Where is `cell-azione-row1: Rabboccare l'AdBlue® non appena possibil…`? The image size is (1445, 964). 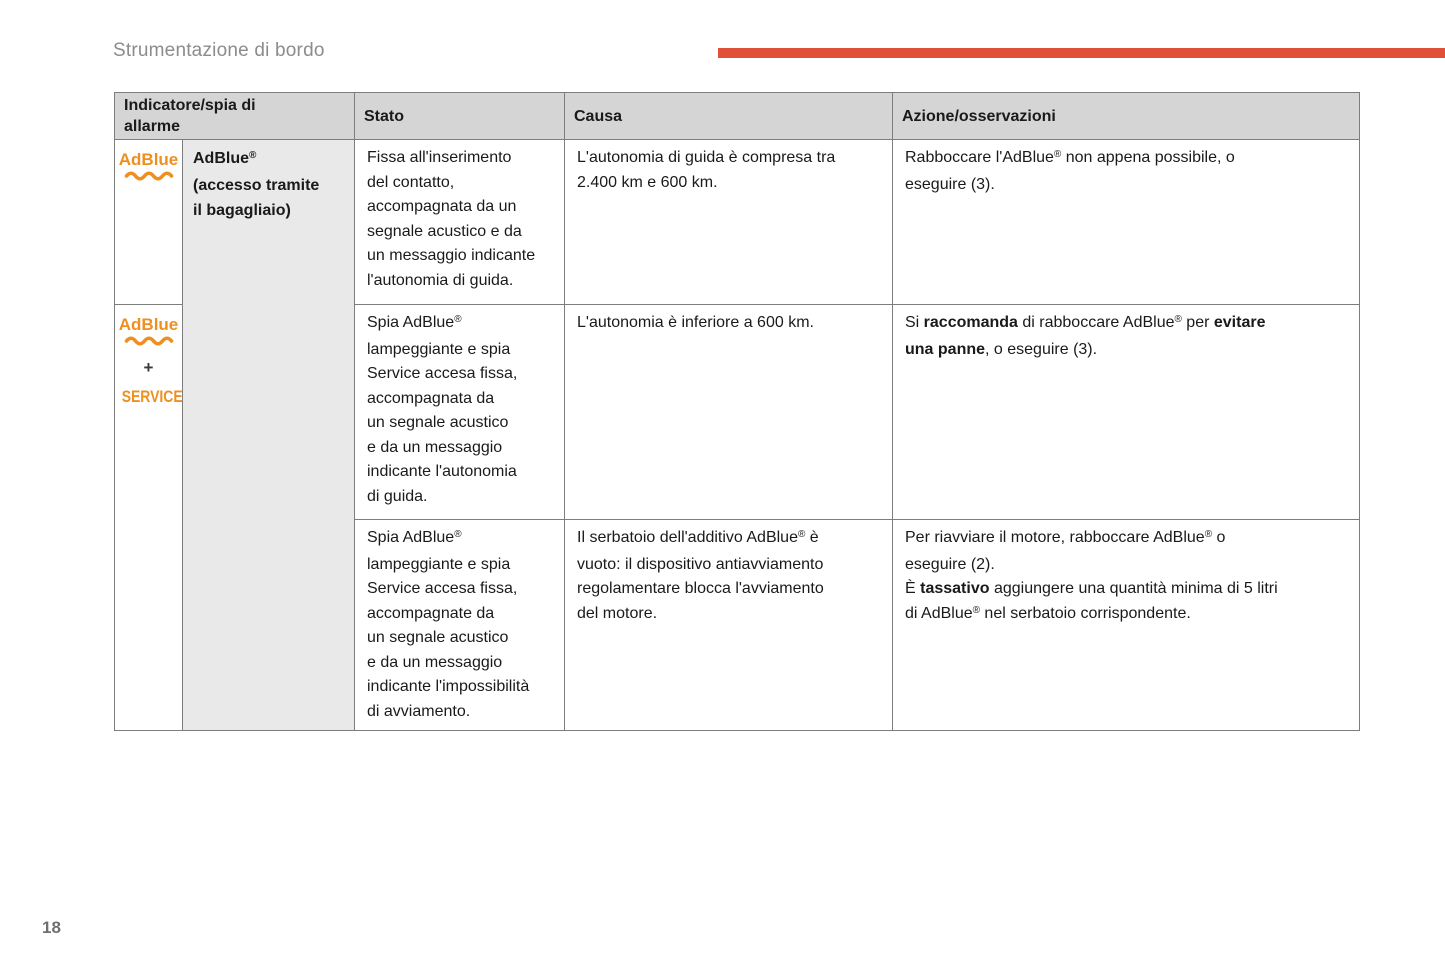
cell-azione-row1: Rabboccare l'AdBlue® non appena possibil… is located at coordinates (1126, 222).